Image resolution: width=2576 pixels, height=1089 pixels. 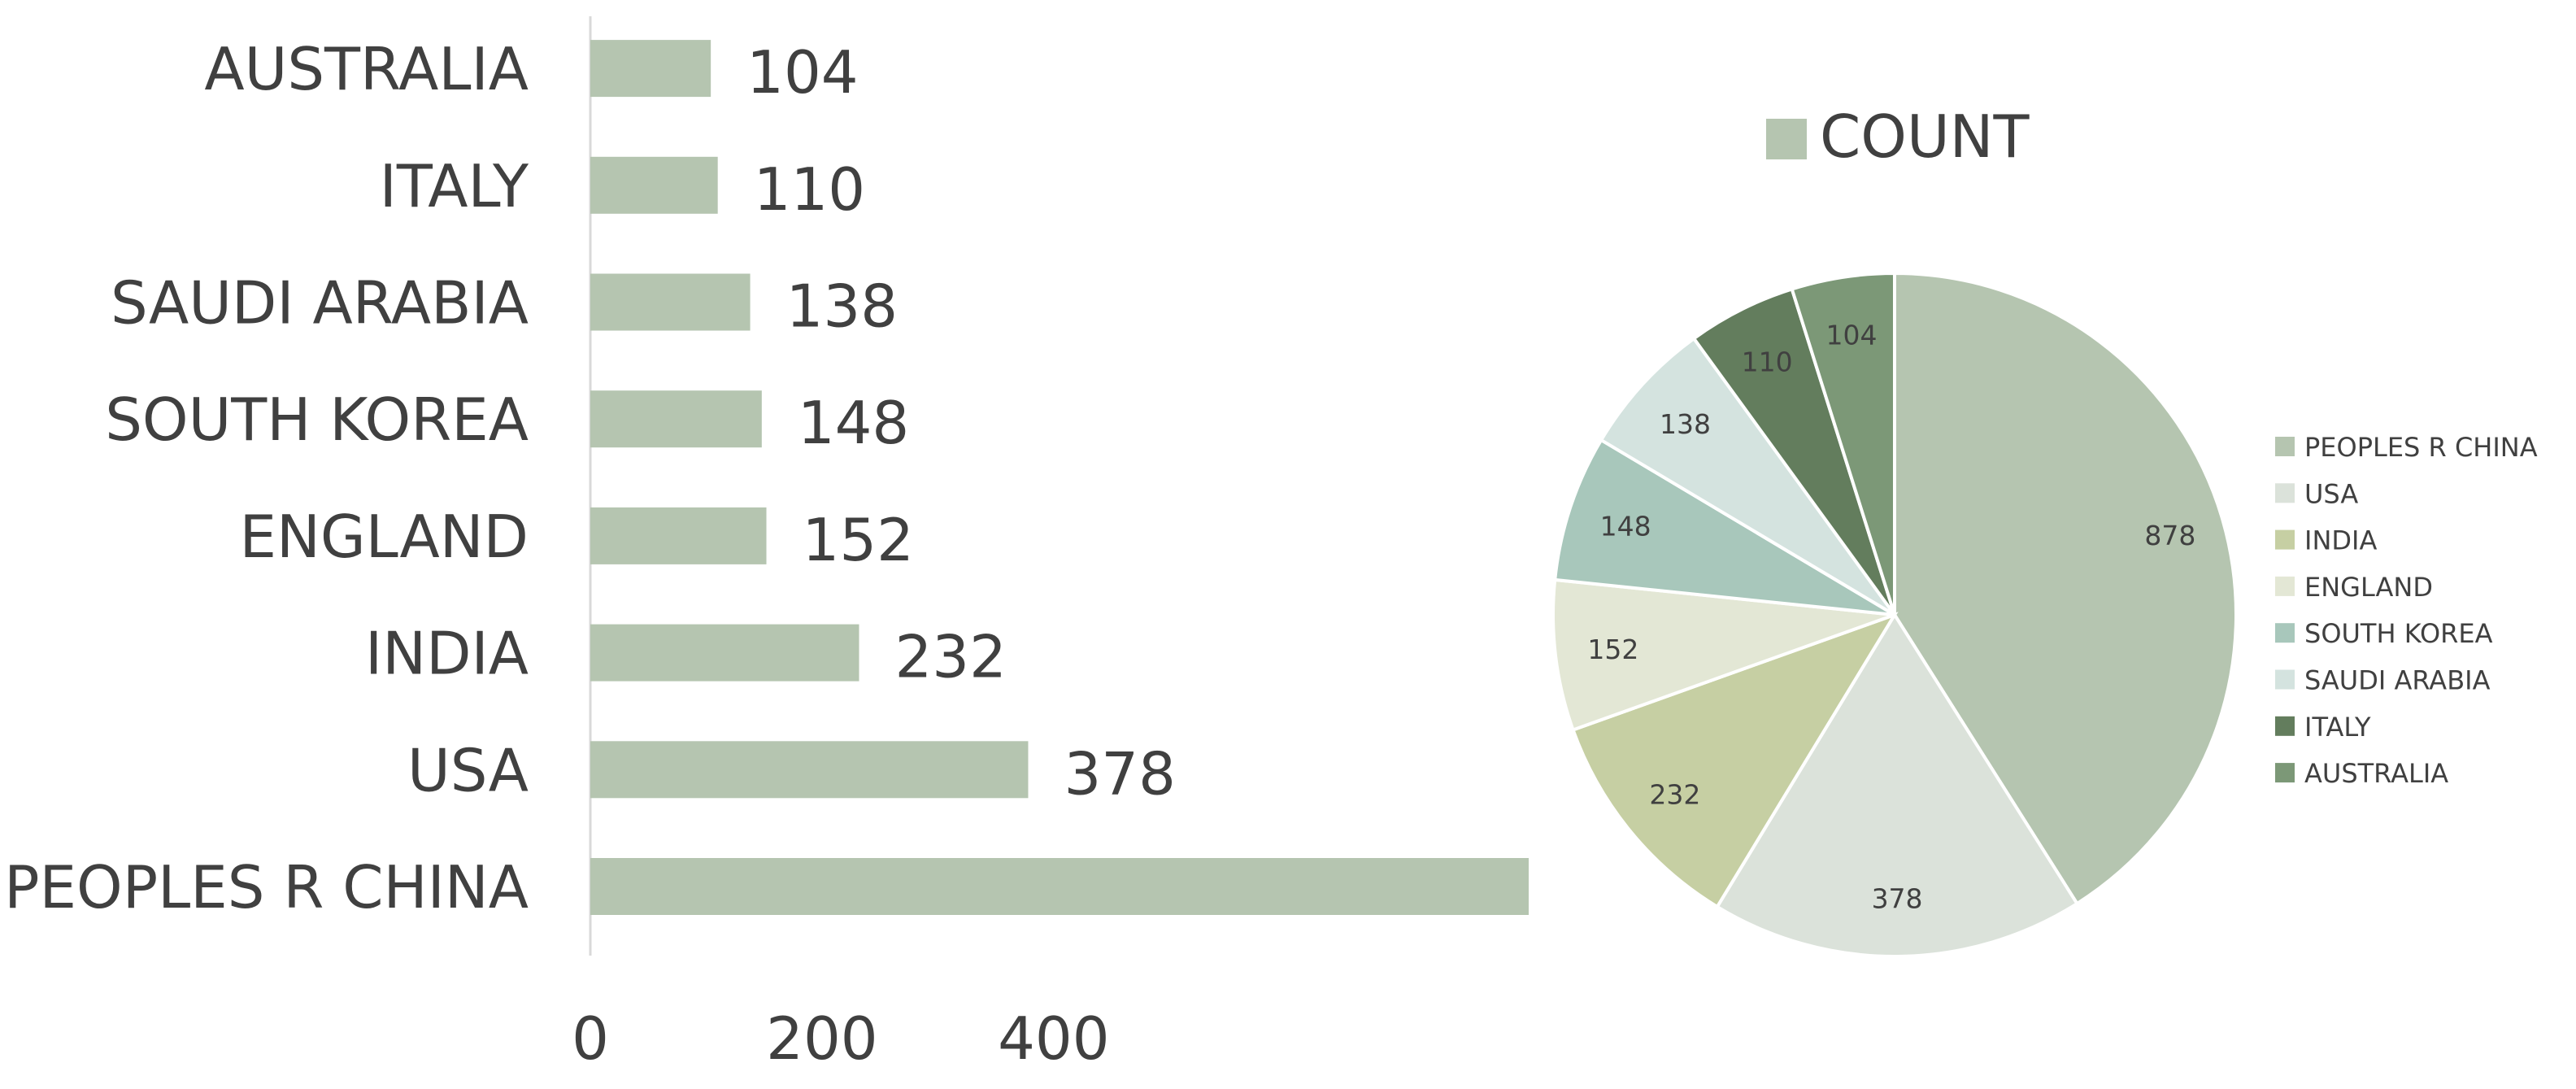 What do you see at coordinates (2369, 588) in the screenshot?
I see `legend-label: ENGLAND` at bounding box center [2369, 588].